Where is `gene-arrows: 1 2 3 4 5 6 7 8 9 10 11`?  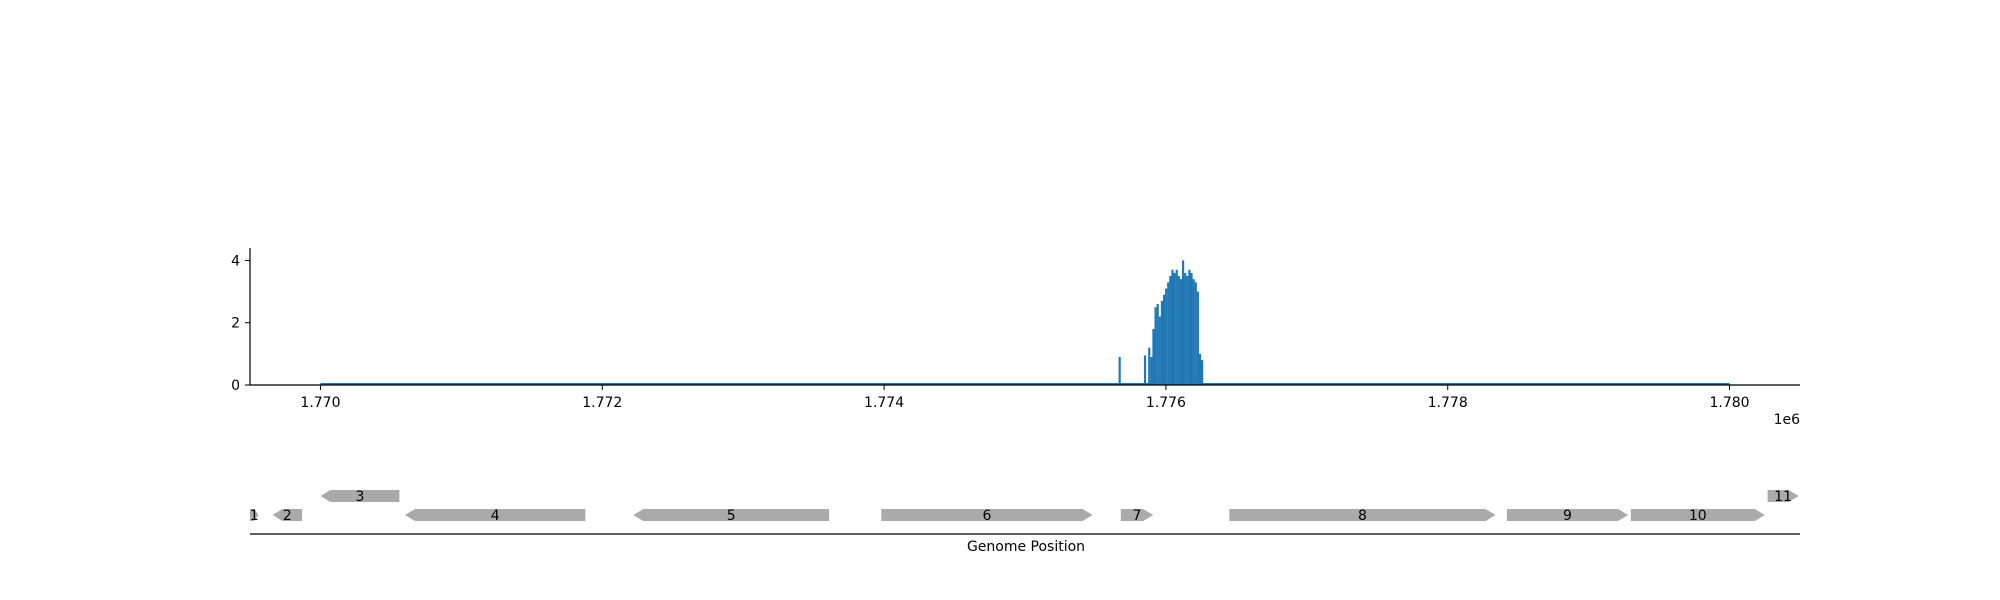
gene-arrows: 1 2 3 4 5 6 7 8 9 10 11 is located at coordinates (1024, 506).